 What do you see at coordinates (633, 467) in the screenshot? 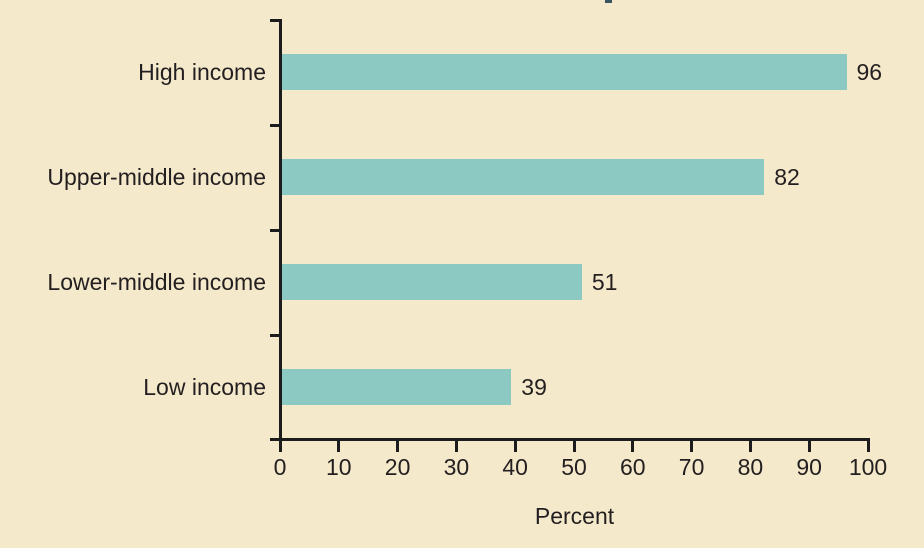
I see `x-axis-tick-label: 60` at bounding box center [633, 467].